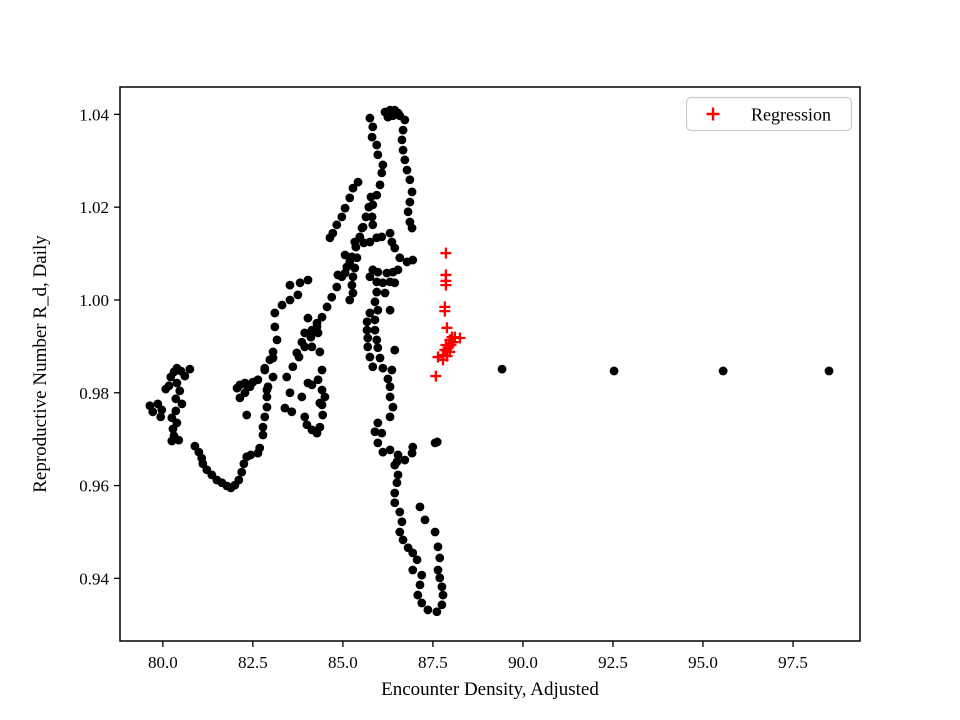 The image size is (960, 720). What do you see at coordinates (94, 578) in the screenshot?
I see `y-tick-label: 0.94` at bounding box center [94, 578].